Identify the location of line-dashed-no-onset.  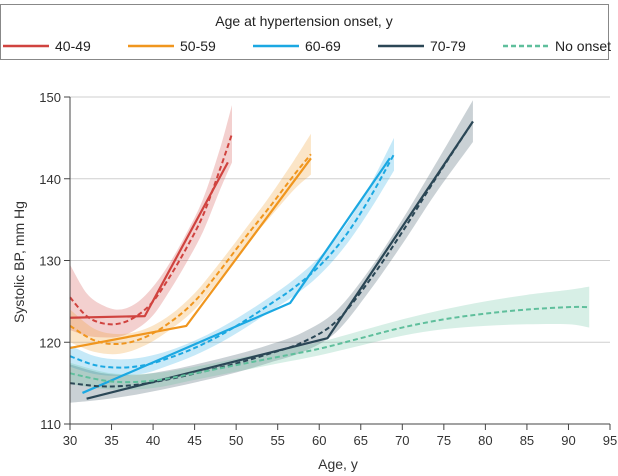
(329, 344).